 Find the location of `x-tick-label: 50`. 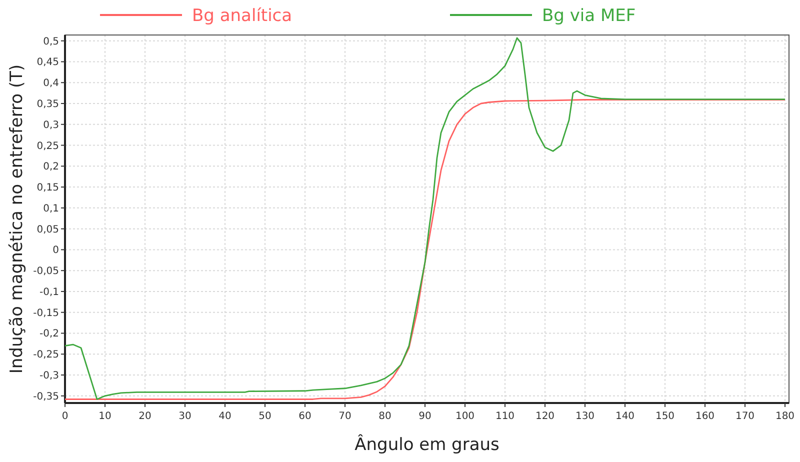

x-tick-label: 50 is located at coordinates (265, 416).